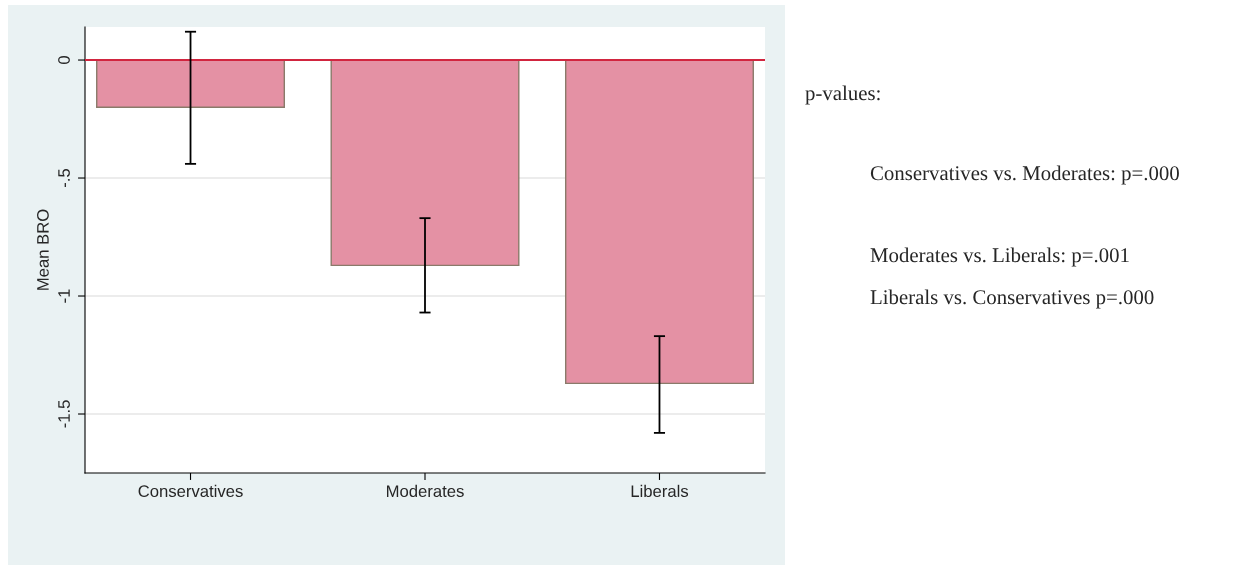  Describe the element at coordinates (425, 491) in the screenshot. I see `x-tick-label: Moderates` at that location.